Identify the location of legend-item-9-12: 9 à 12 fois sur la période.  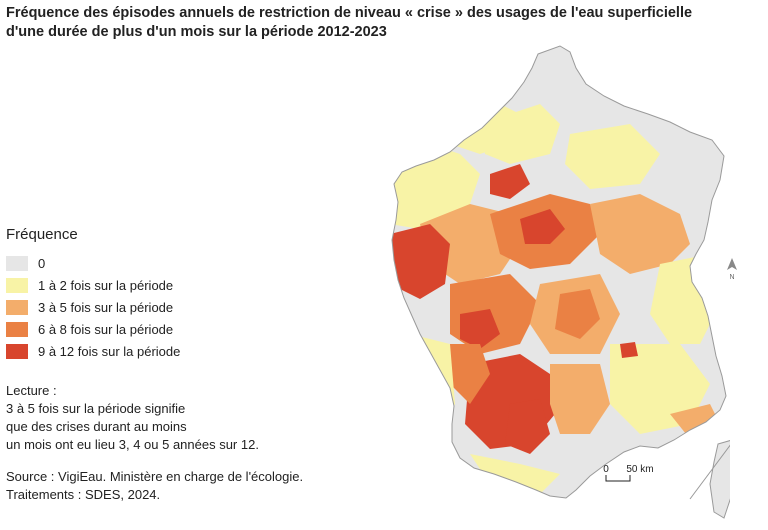
(116, 351).